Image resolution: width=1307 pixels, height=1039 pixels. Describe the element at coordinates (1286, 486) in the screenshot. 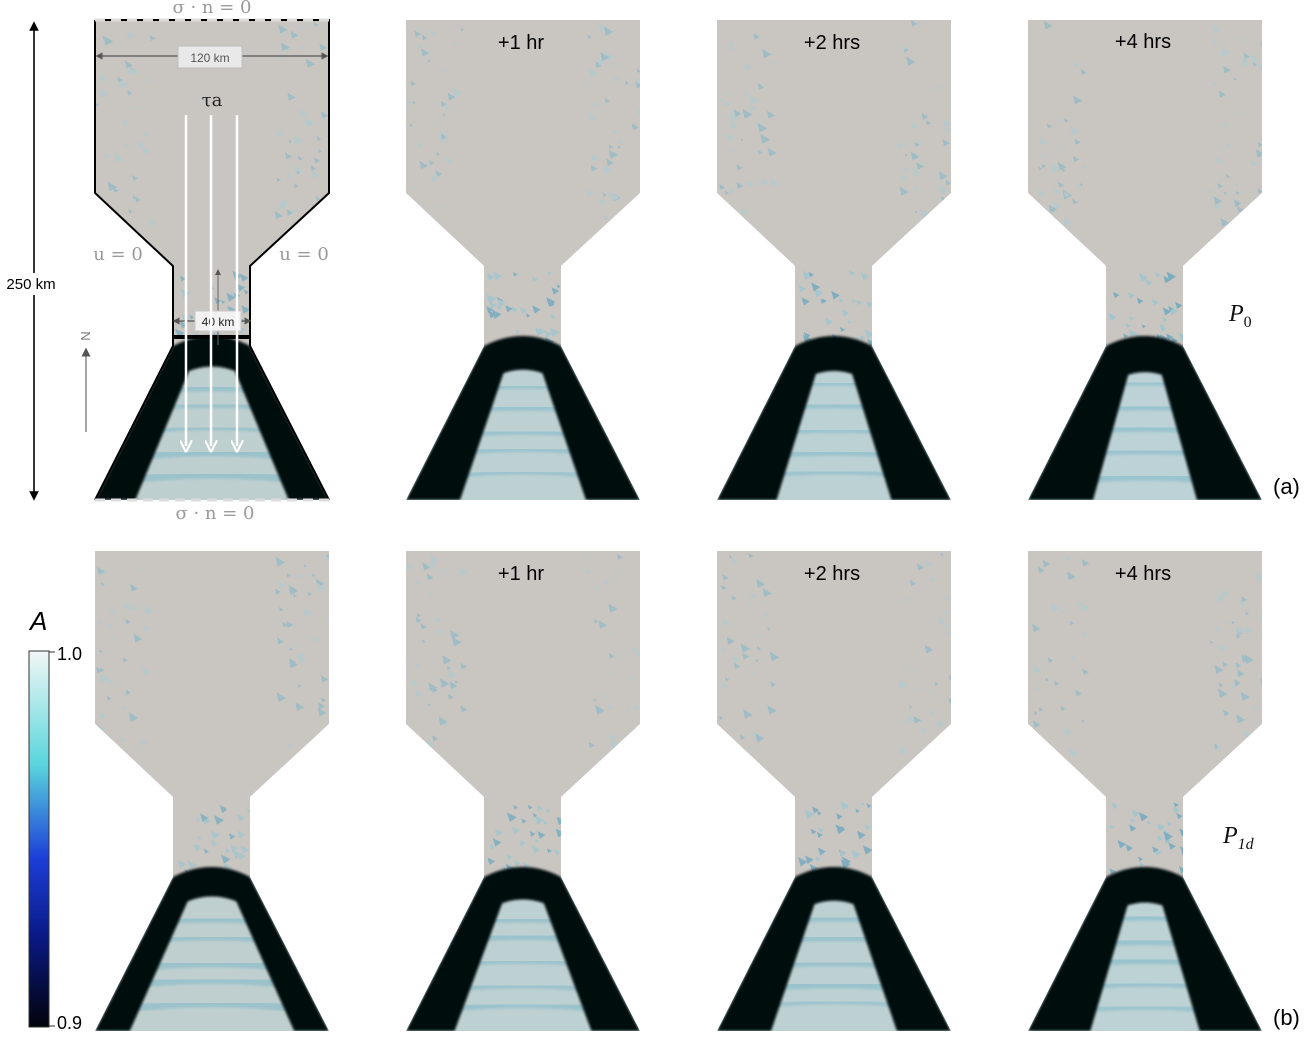

I see `row-letter: (a)` at that location.